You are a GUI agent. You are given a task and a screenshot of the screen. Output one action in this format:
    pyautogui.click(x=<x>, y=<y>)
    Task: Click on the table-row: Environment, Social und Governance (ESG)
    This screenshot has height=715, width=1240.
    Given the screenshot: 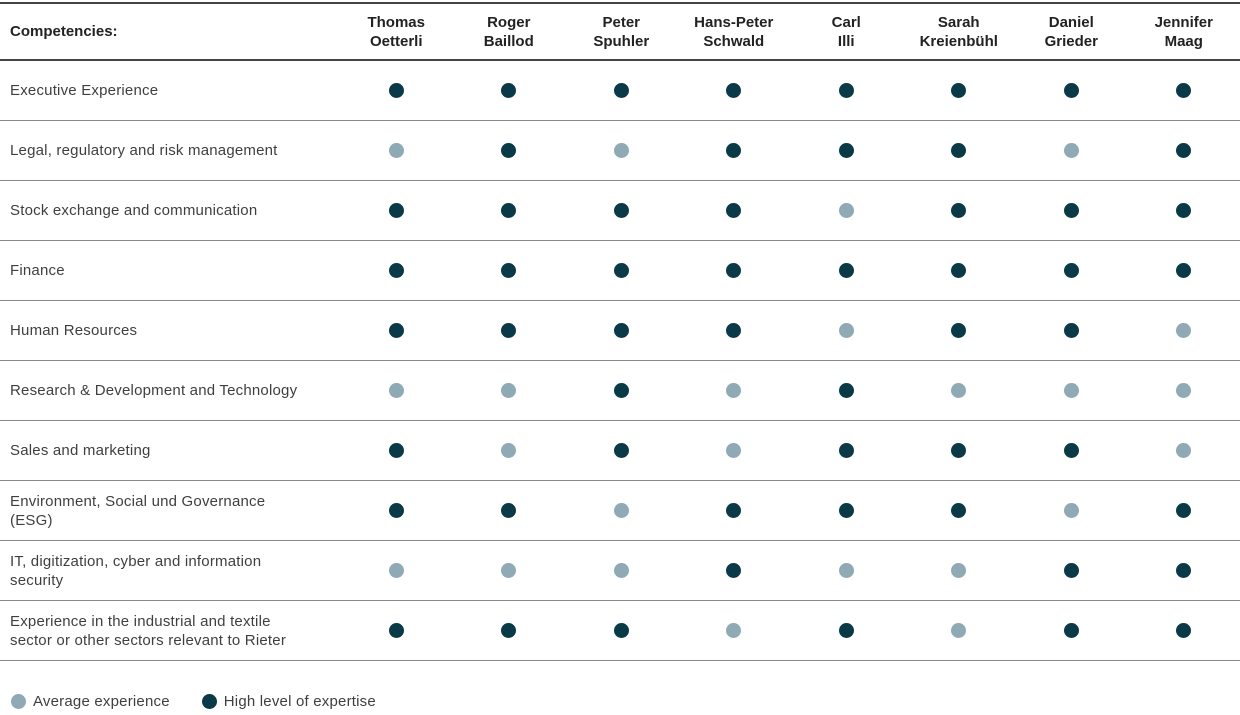 What is the action you would take?
    pyautogui.click(x=620, y=510)
    